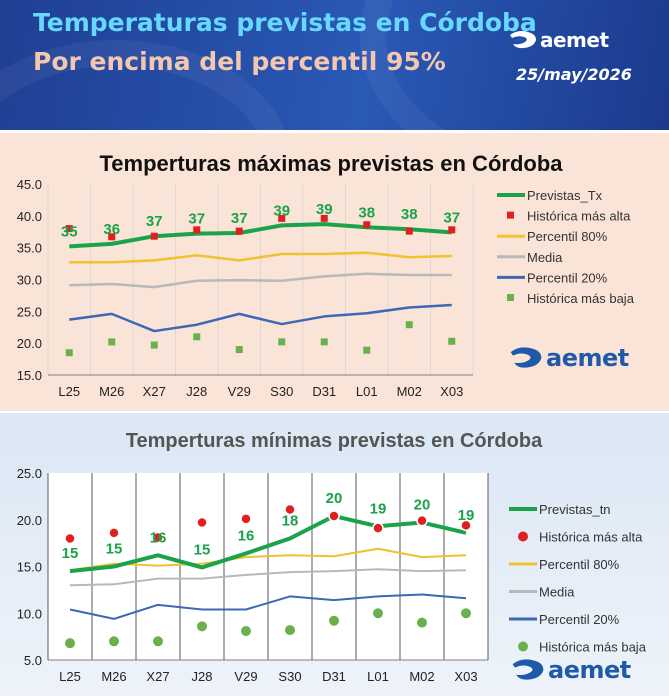  Describe the element at coordinates (268, 544) in the screenshot. I see `series-line-previstas-tn` at that location.